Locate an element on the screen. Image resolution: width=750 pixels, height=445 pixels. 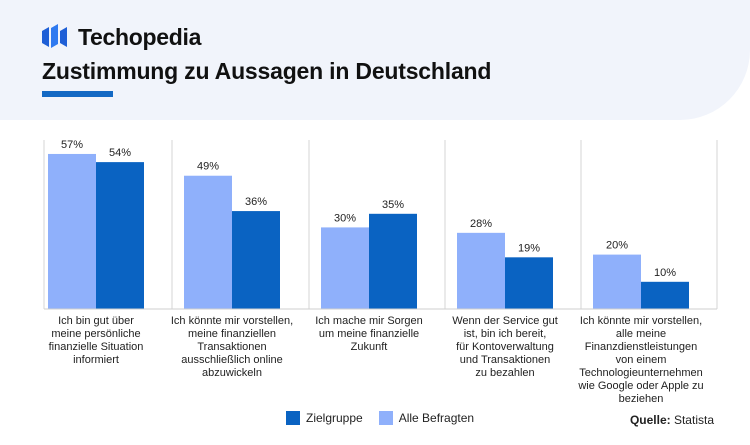
value-label-alle-befragten-0: 57% is located at coordinates (72, 145).